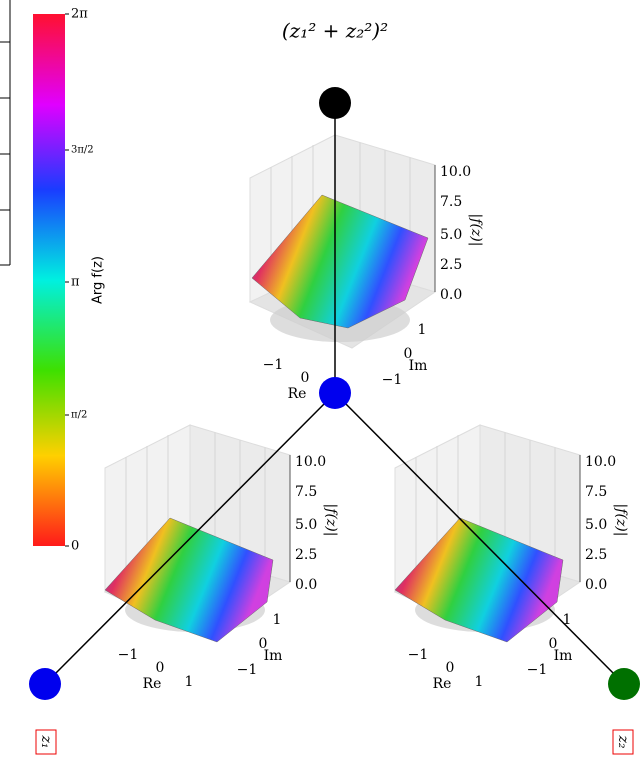  Describe the element at coordinates (335, 31) in the screenshot. I see `title: (z₁² + z₂²)²` at that location.